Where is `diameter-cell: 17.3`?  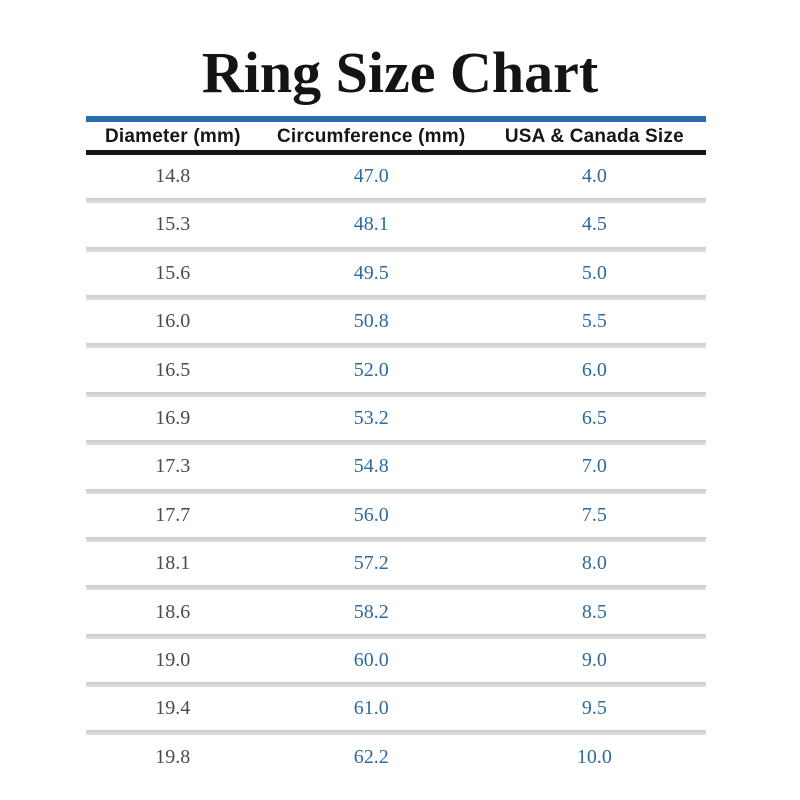 diameter-cell: 17.3 is located at coordinates (173, 466).